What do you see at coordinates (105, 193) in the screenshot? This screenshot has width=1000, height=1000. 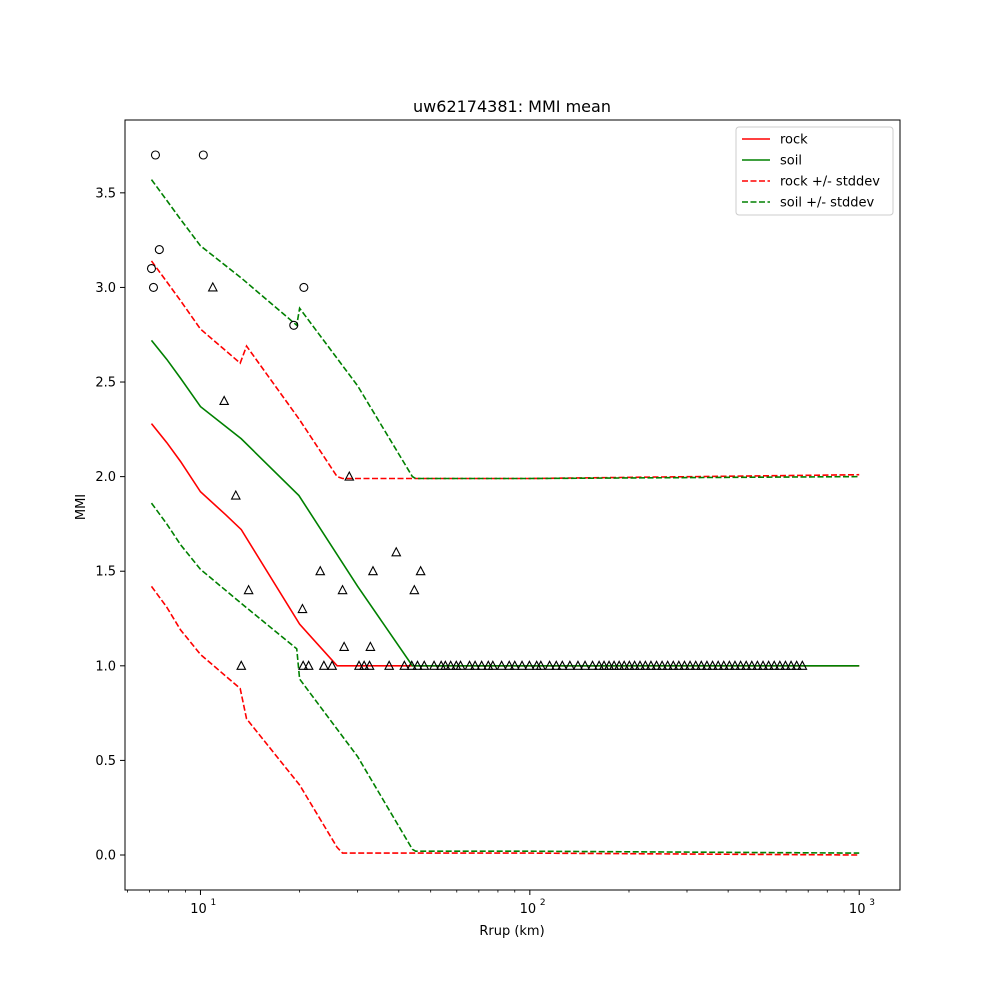 I see `y-tick-label: 3.5` at bounding box center [105, 193].